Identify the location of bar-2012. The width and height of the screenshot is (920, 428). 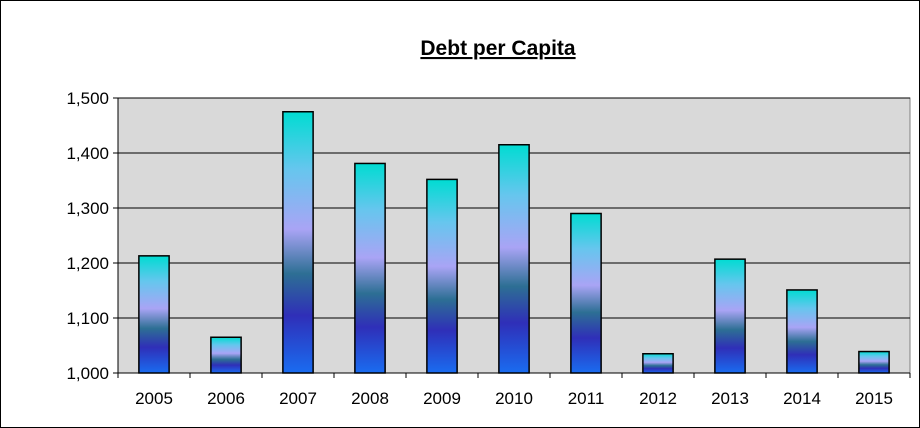
(658, 363).